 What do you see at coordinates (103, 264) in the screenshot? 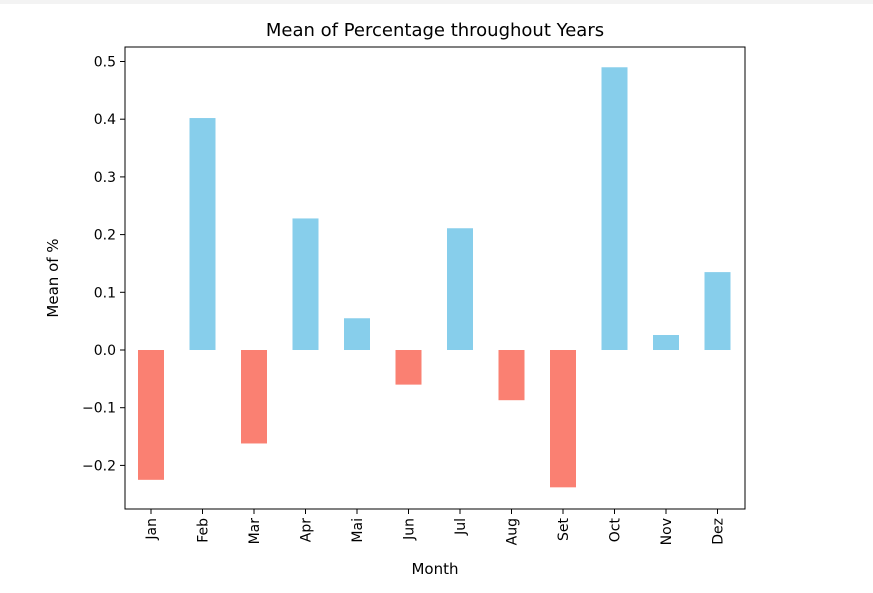
I see `y-axis-ticks: −0.2 −0.1 0.0 0.1 0.2 0.3 0.4 0.5` at bounding box center [103, 264].